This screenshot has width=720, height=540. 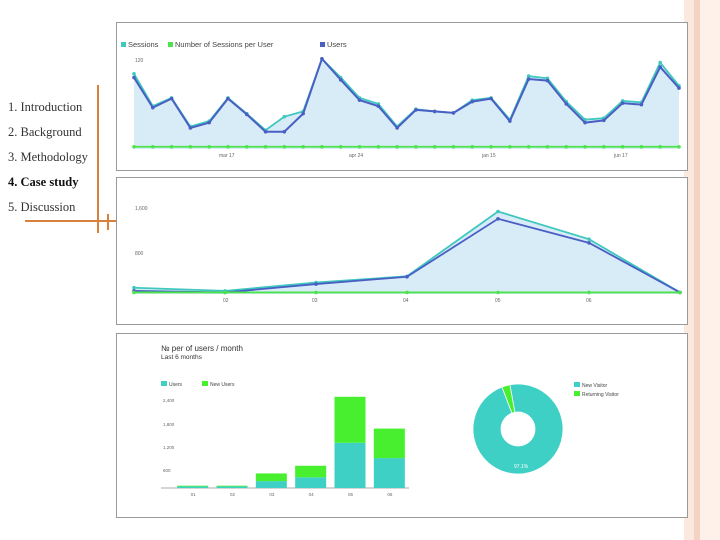 I want to click on x-tick-label: 02, so click(x=226, y=301).